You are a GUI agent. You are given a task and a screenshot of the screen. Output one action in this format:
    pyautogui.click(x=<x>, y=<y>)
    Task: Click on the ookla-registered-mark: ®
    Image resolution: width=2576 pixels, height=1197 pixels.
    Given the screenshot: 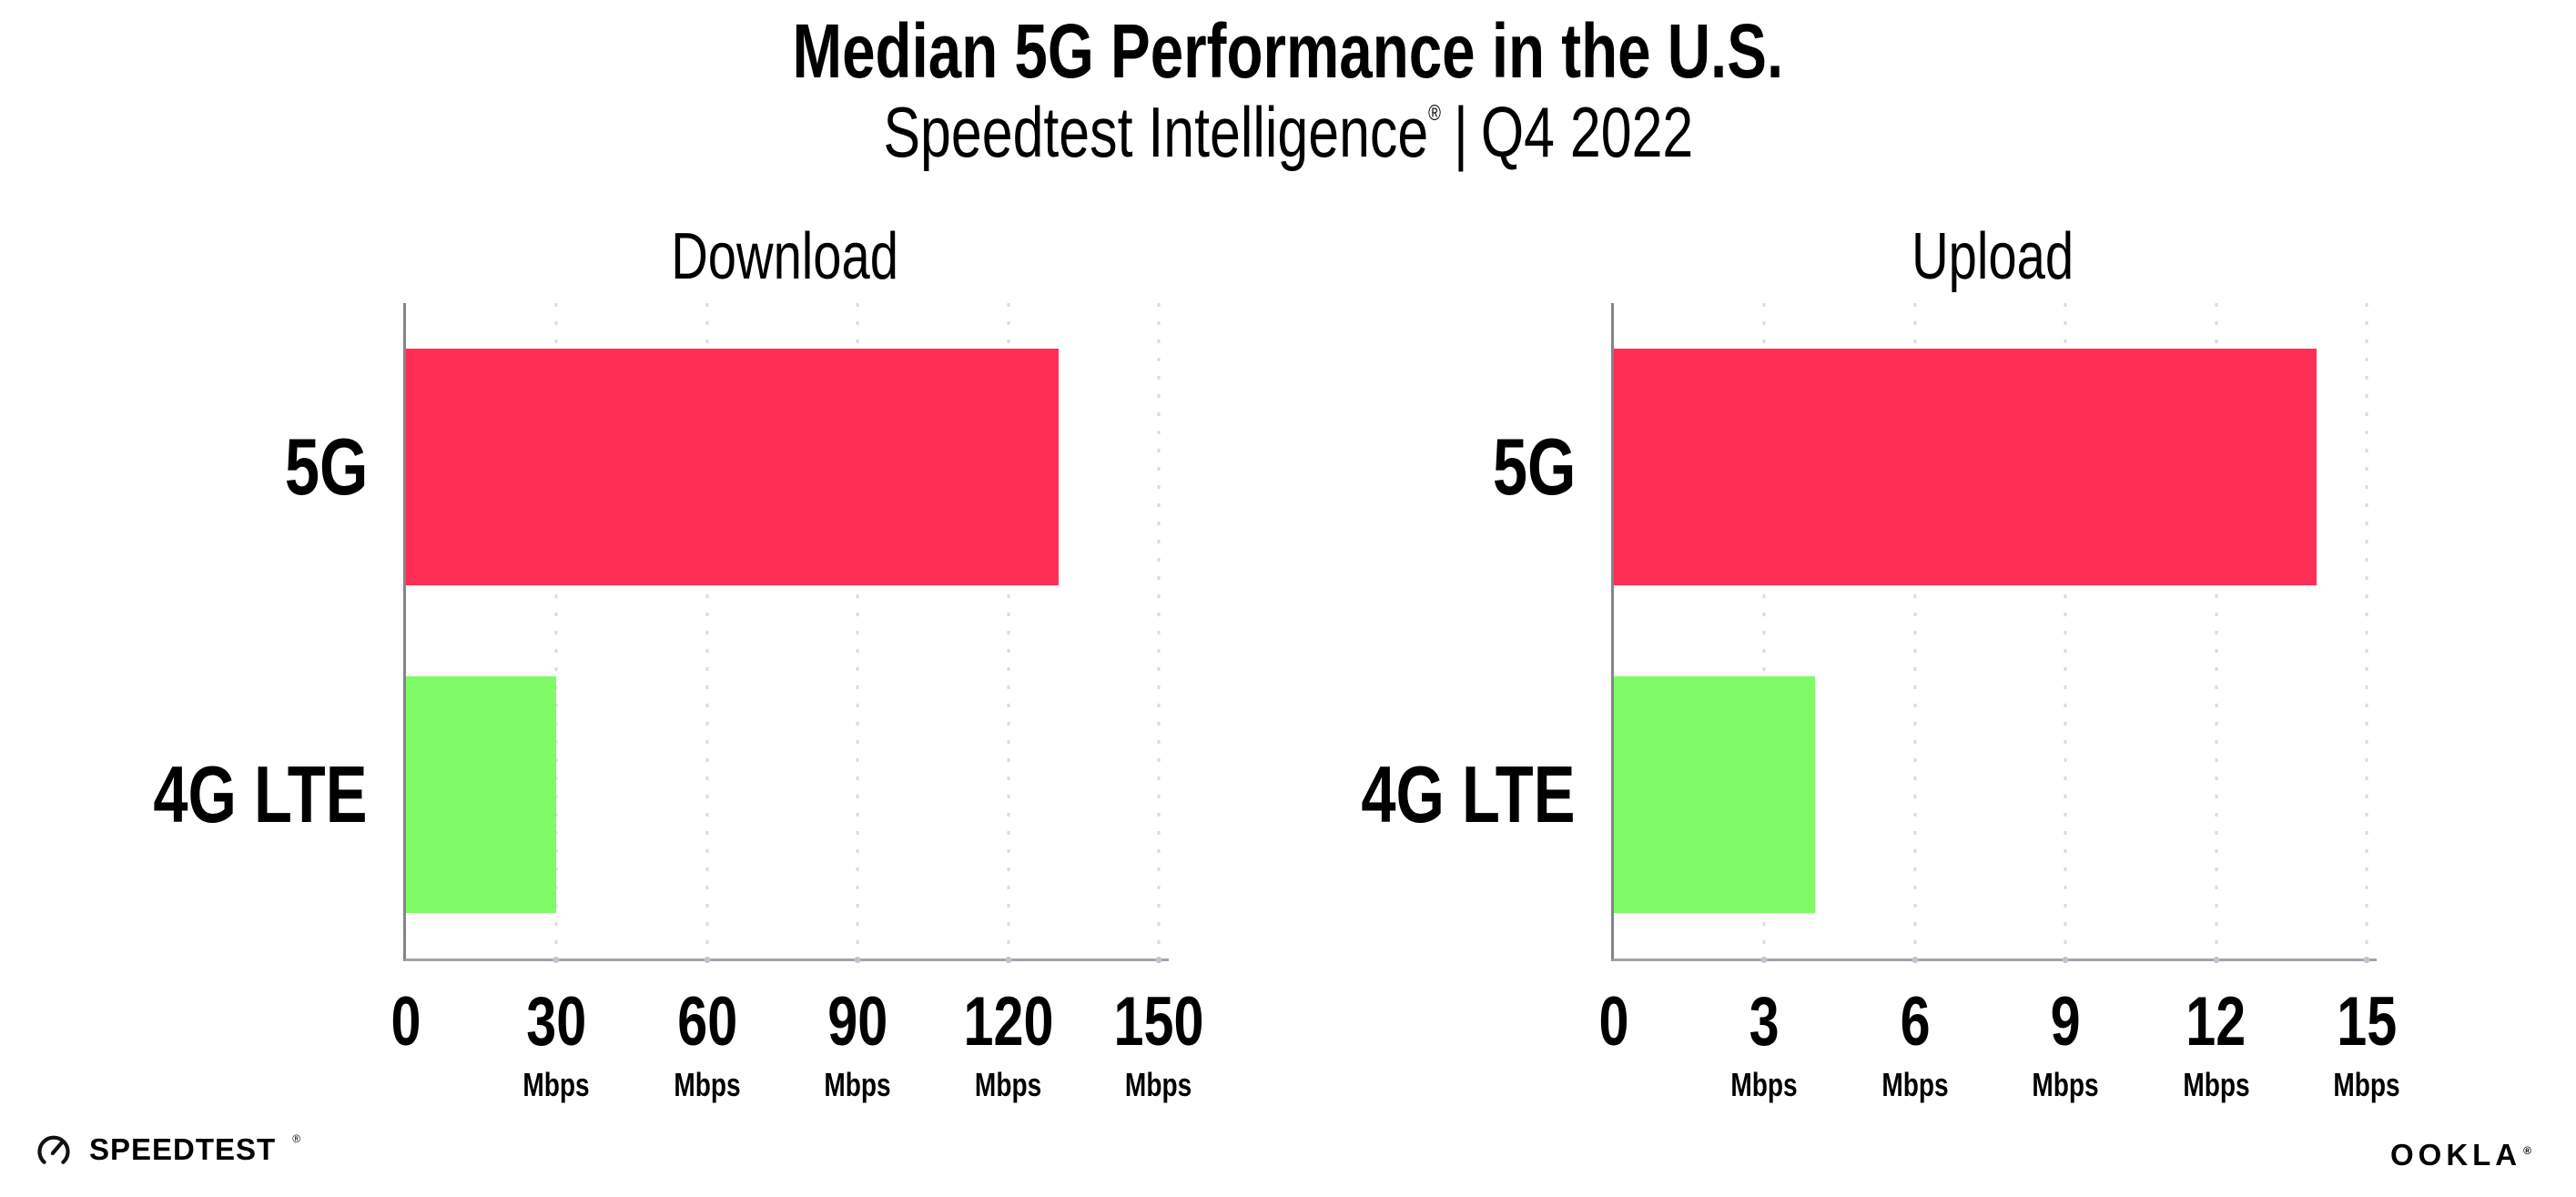 What is the action you would take?
    pyautogui.click(x=2529, y=1150)
    